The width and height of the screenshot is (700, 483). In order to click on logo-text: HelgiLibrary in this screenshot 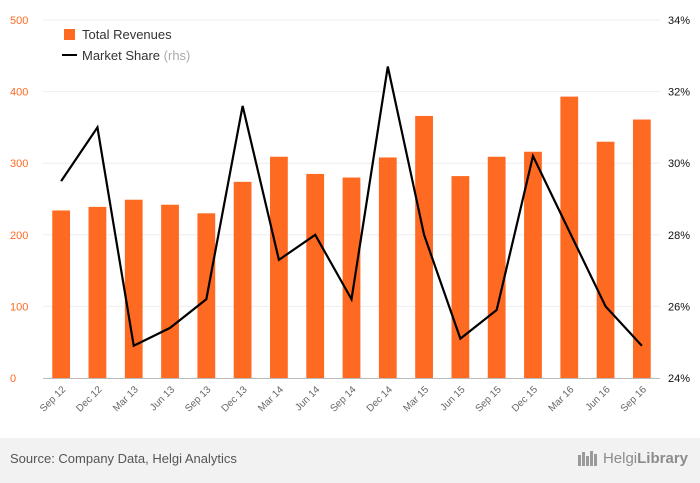, I will do `click(645, 458)`.